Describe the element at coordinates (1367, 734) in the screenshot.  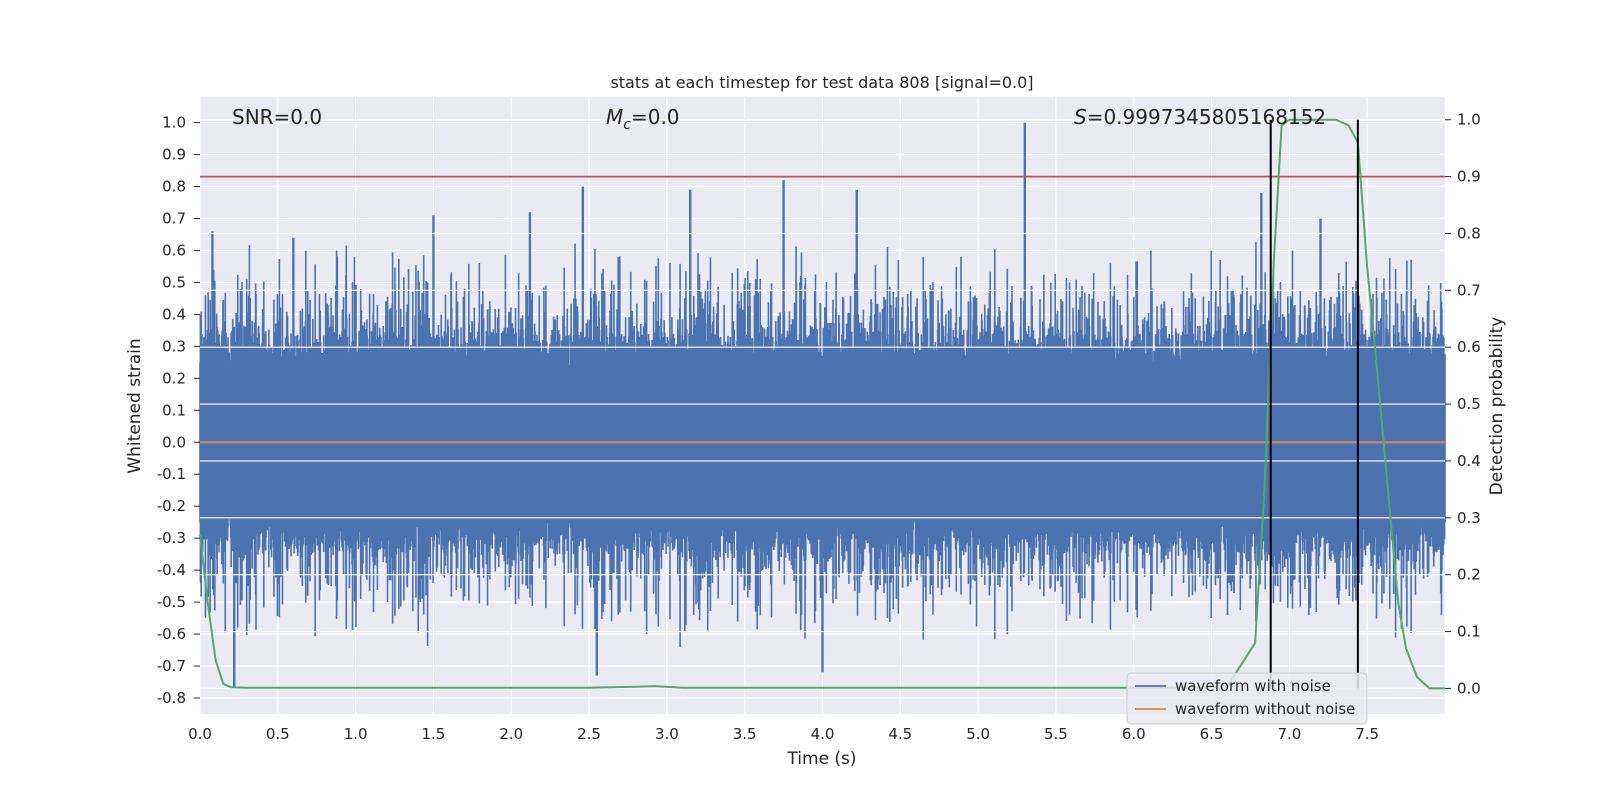
I see `x-tick-label: 7.5` at that location.